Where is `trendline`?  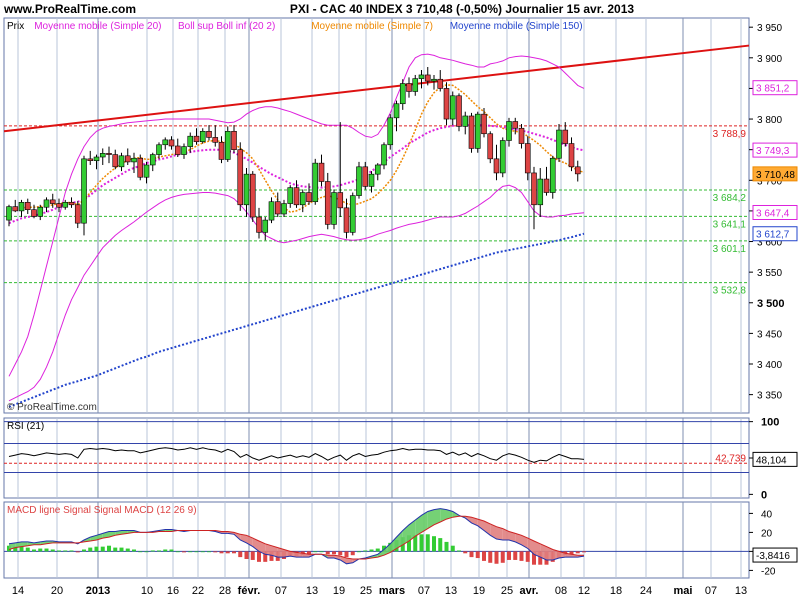 trendline is located at coordinates (376, 88).